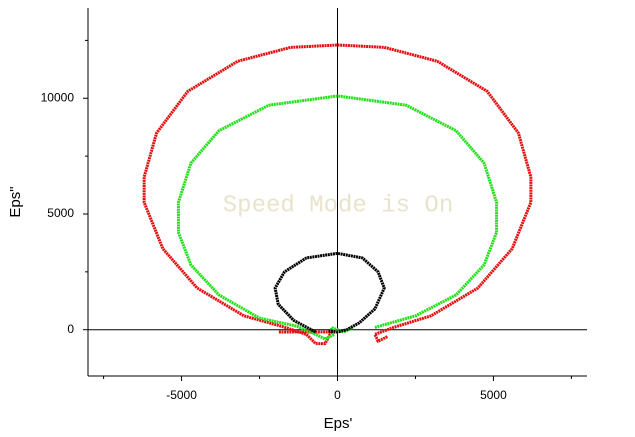  I want to click on y-axis-label: Eps", so click(15, 201).